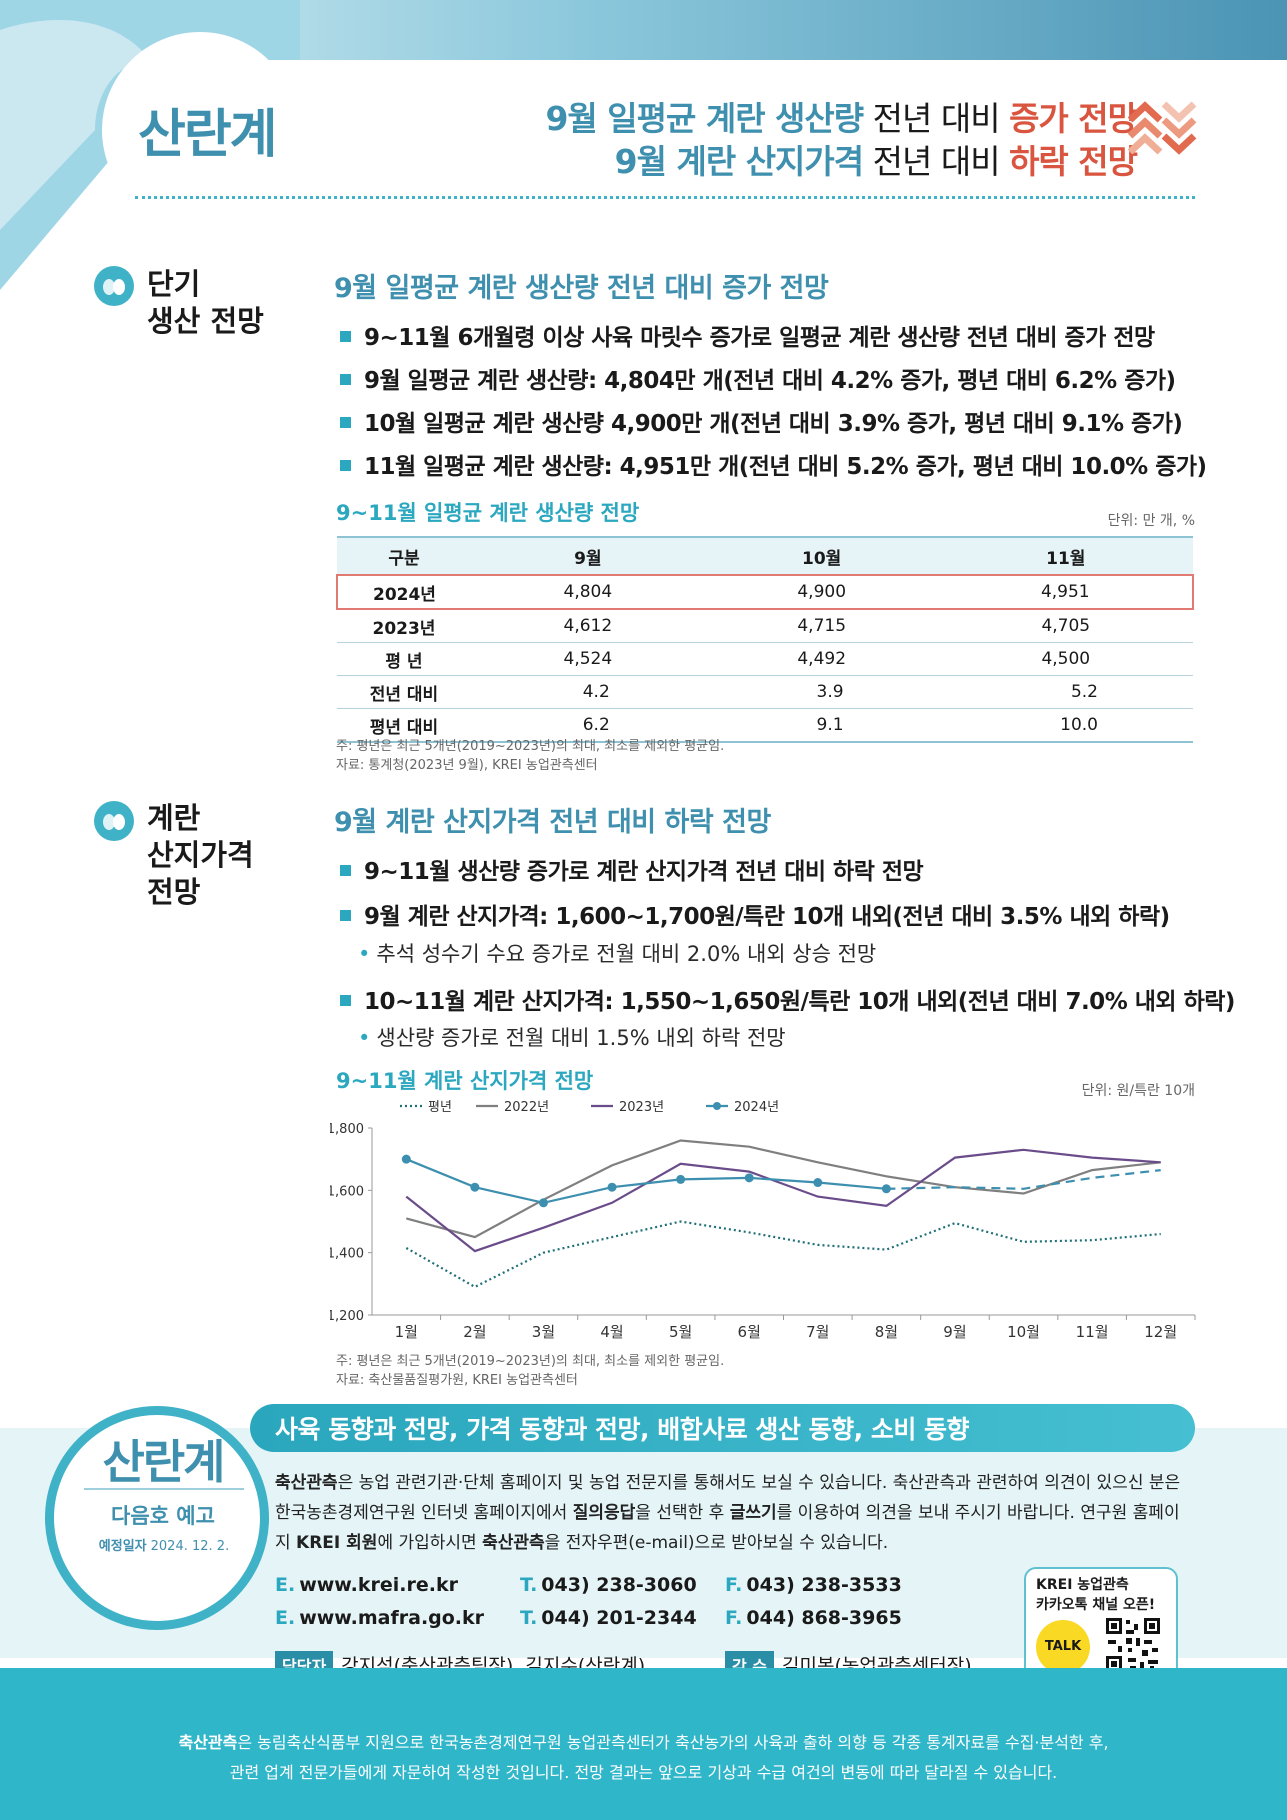  What do you see at coordinates (646, 1181) in the screenshot?
I see `series-line-2024년` at bounding box center [646, 1181].